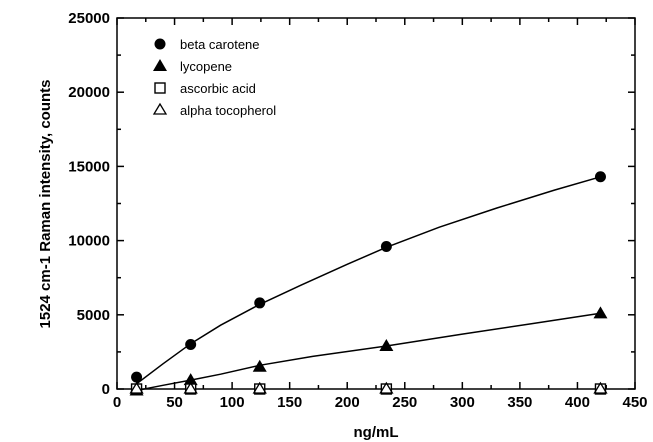  I want to click on x-tick-label: 100, so click(232, 402).